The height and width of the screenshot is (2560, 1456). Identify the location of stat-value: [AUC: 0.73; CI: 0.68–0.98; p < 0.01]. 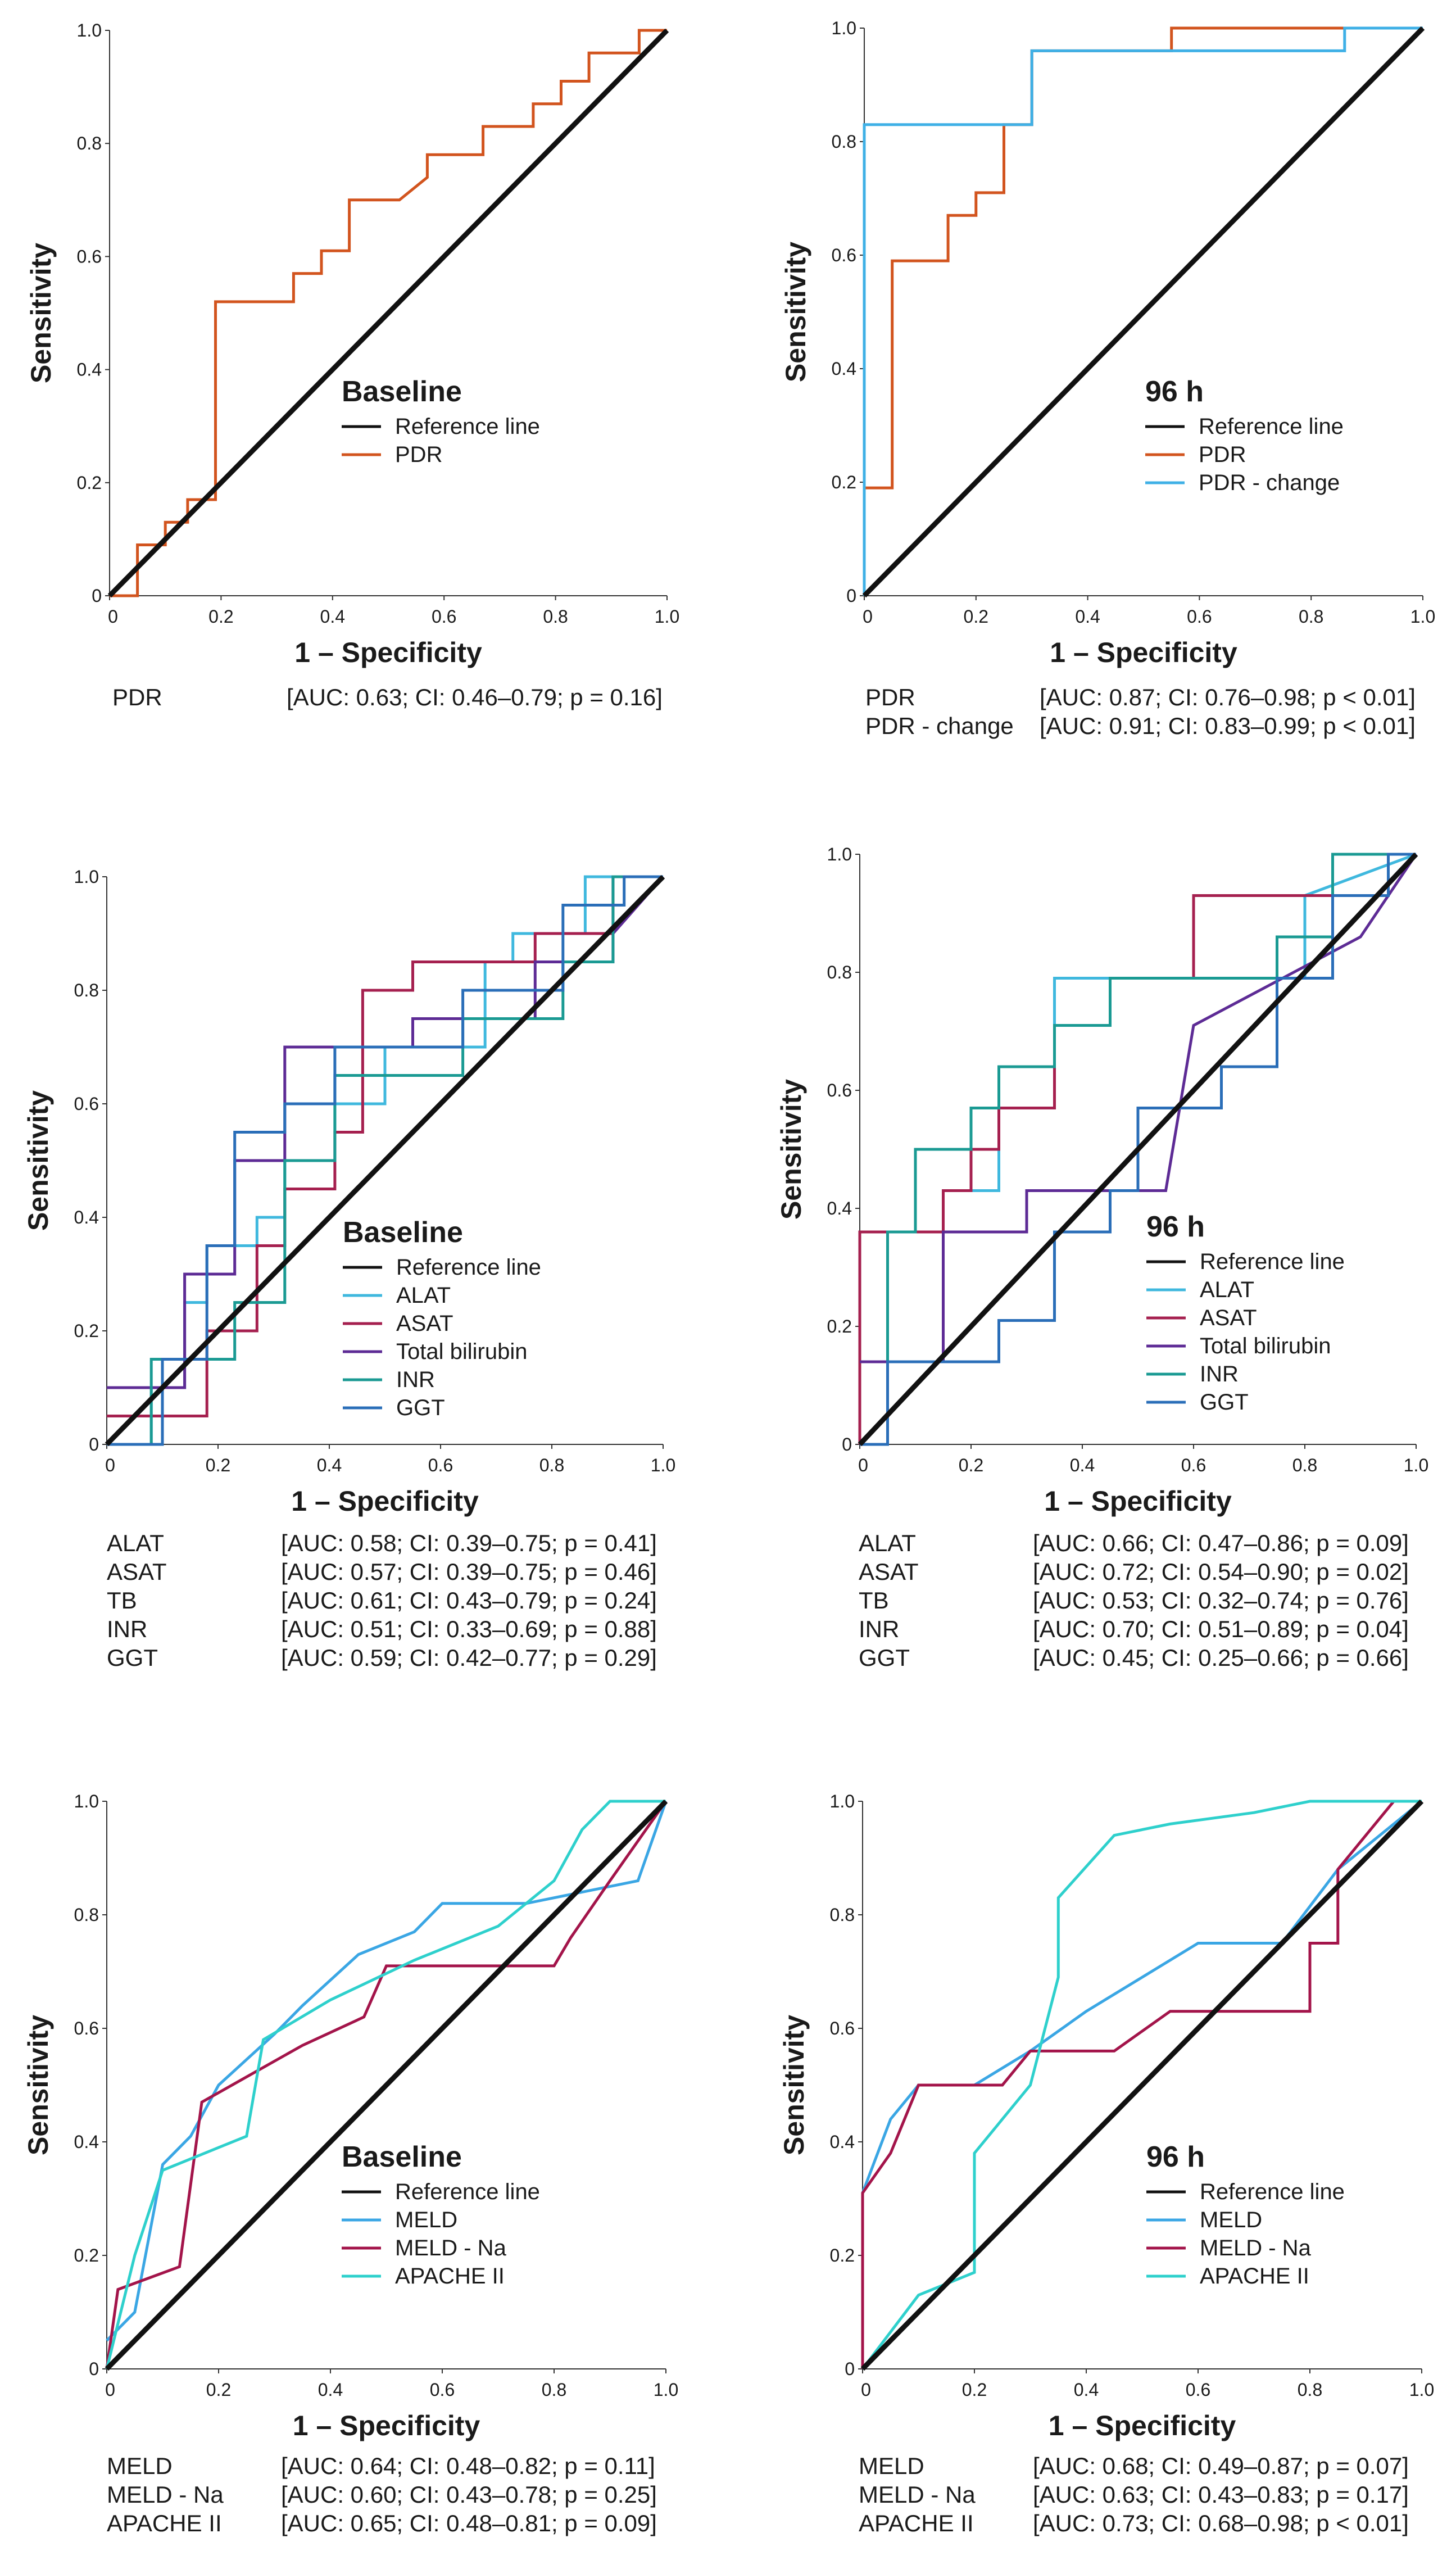
(1221, 2523).